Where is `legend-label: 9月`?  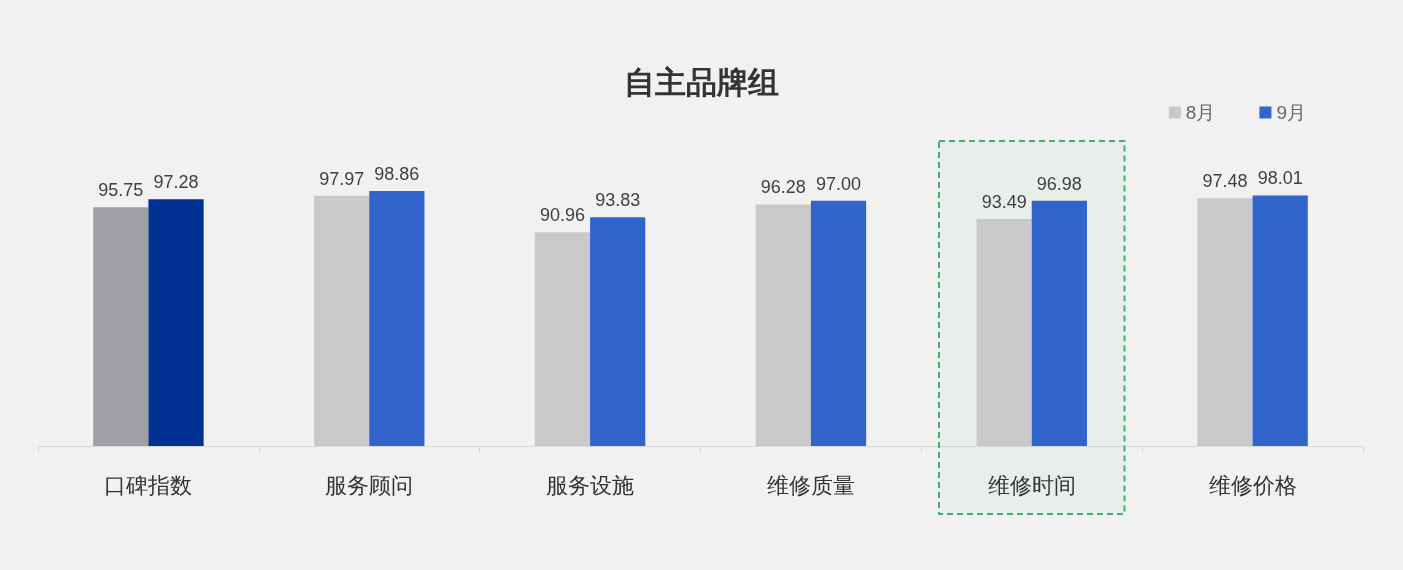
legend-label: 9月 is located at coordinates (1291, 112).